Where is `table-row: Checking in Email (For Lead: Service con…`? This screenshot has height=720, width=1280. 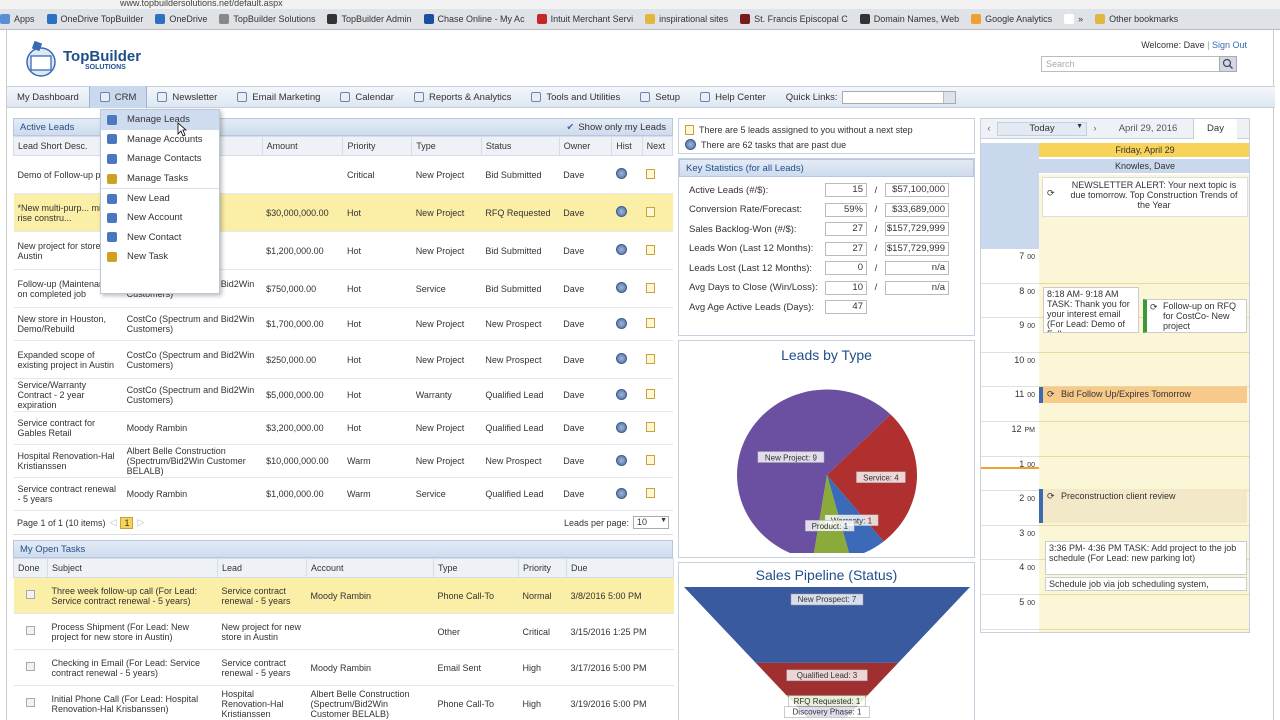
table-row: Checking in Email (For Lead: Service con… is located at coordinates (343, 667).